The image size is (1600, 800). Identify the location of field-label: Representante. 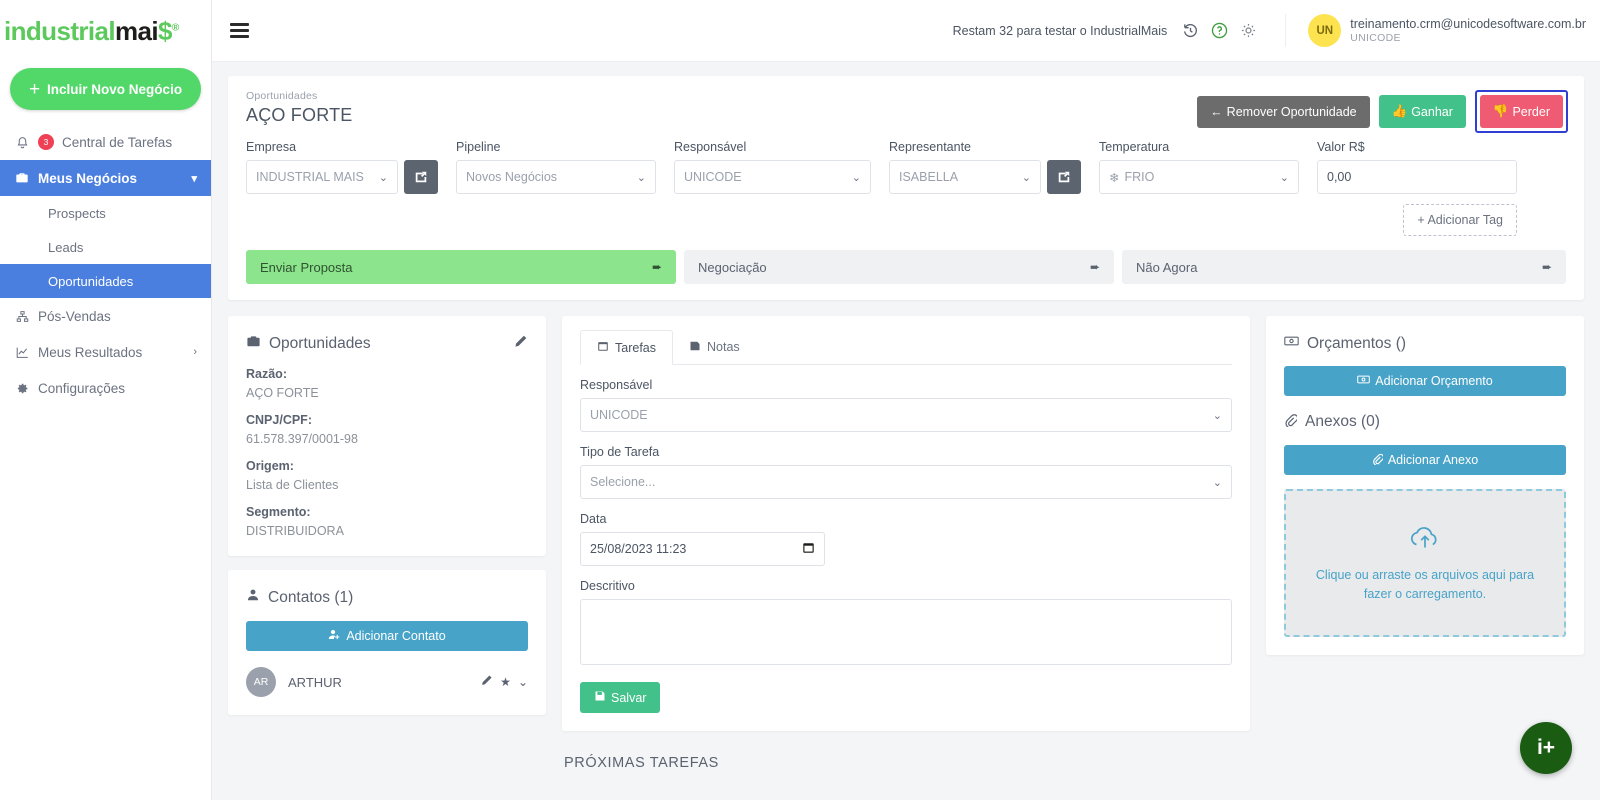
(930, 147).